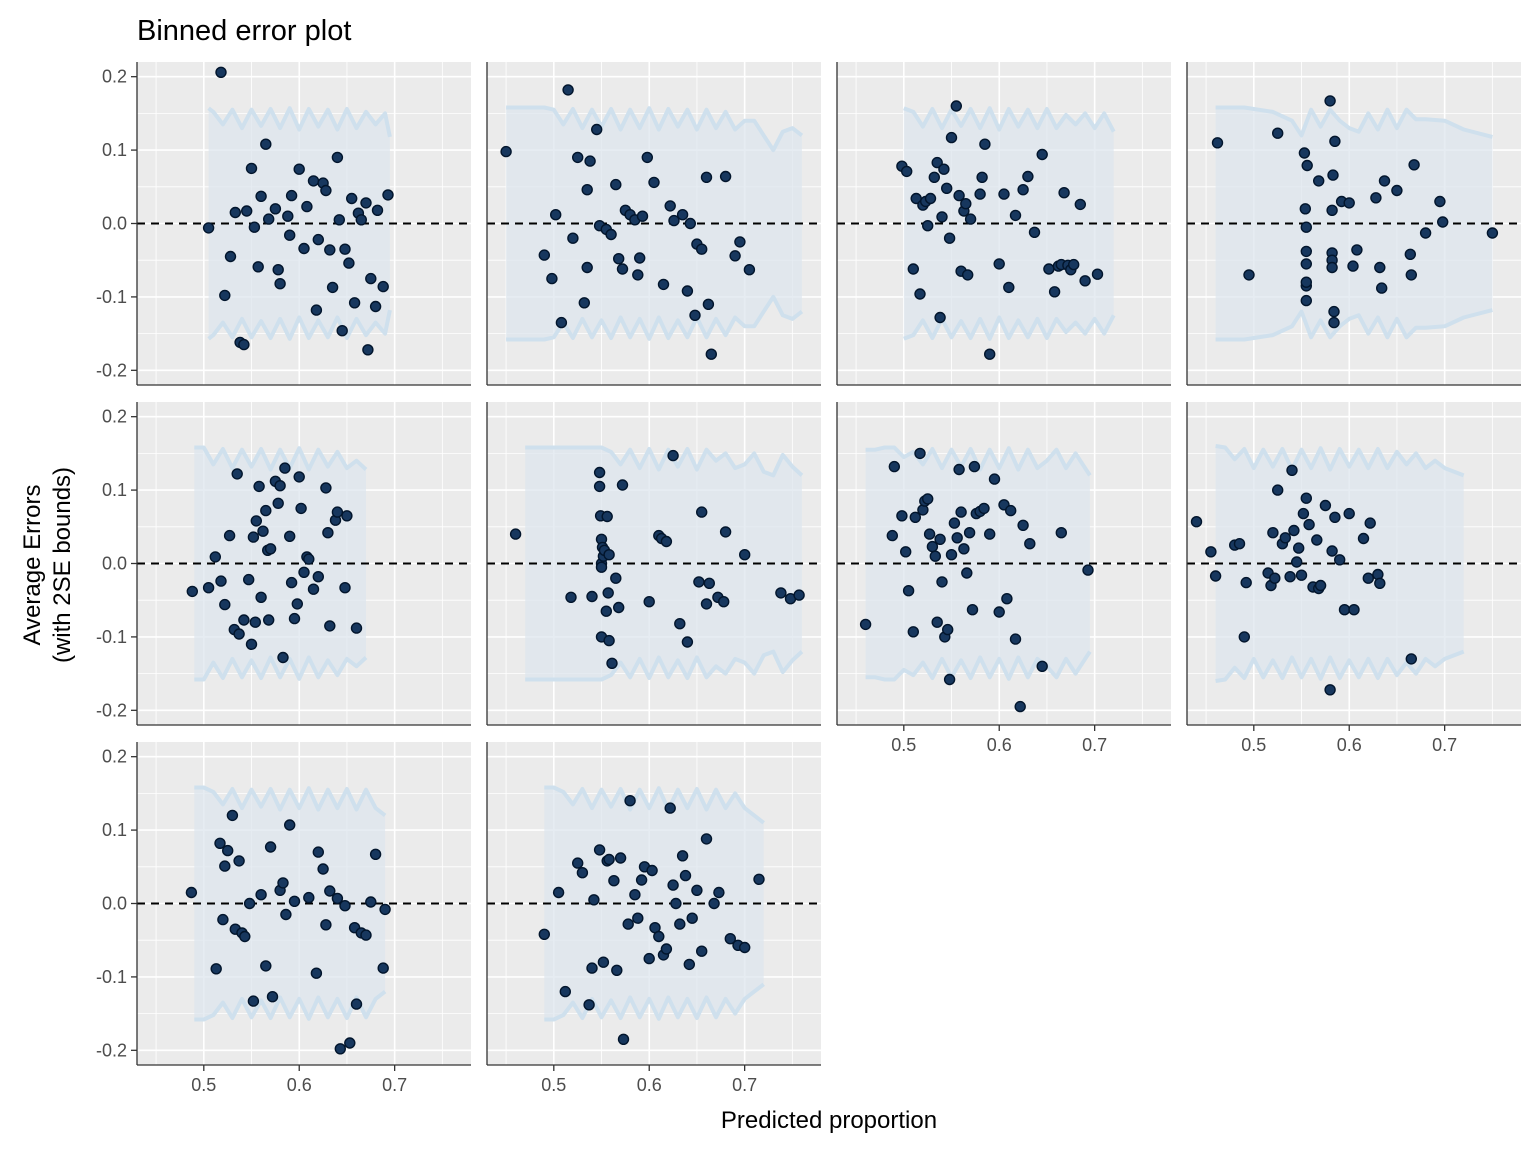 The image size is (1536, 1152). What do you see at coordinates (32, 565) in the screenshot?
I see `y-axis-title-line-1: Average Errors` at bounding box center [32, 565].